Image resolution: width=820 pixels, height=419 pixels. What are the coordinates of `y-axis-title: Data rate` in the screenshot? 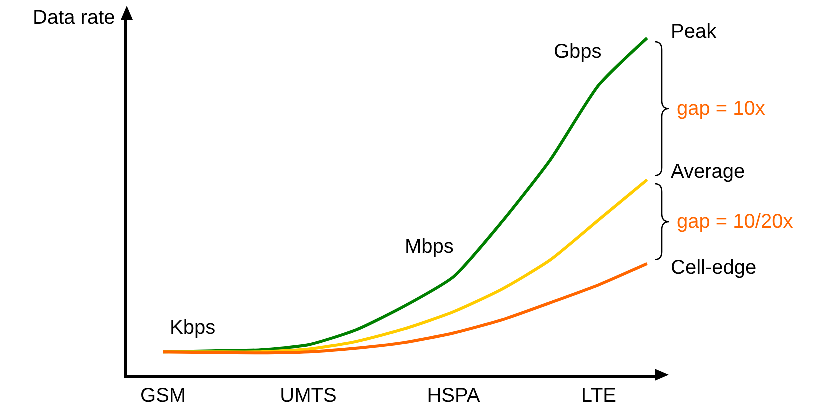 It's located at (74, 18).